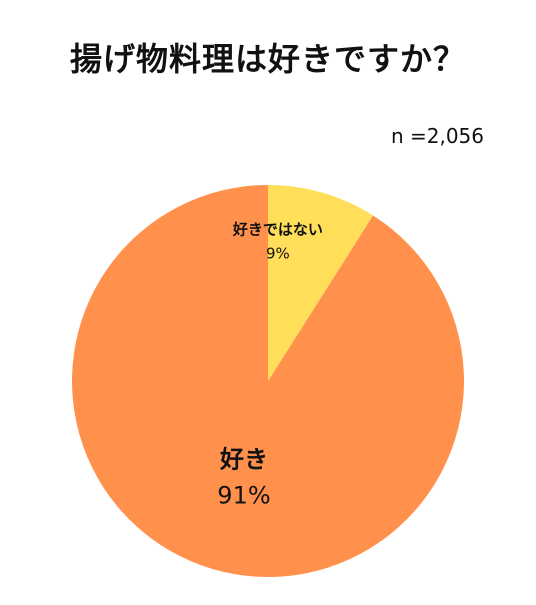  I want to click on chart-title: 揚げ物料理は好きですか？, so click(267, 59).